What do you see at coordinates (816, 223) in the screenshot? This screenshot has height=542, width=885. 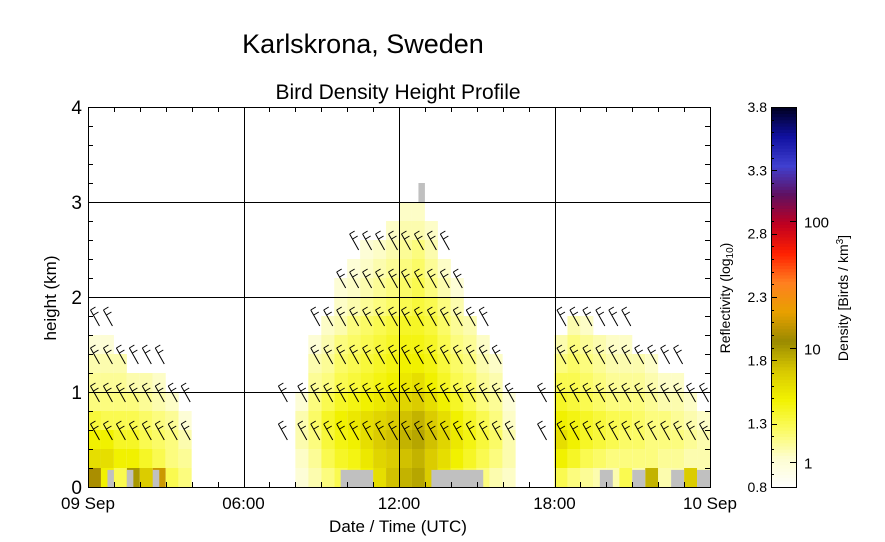 I see `colorbar-density-tick-label: 100` at bounding box center [816, 223].